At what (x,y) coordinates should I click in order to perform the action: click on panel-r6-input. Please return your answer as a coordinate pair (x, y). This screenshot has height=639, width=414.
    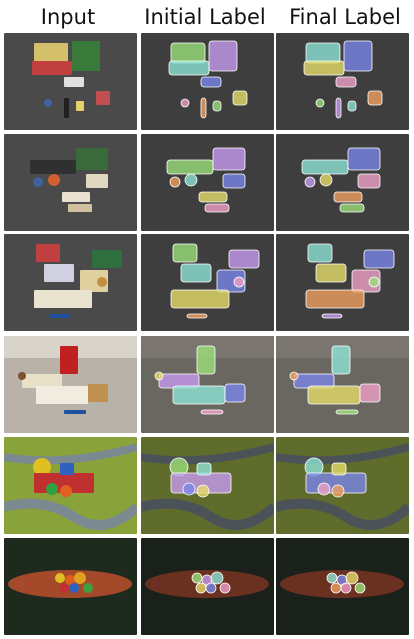
    Looking at the image, I should click on (70, 586).